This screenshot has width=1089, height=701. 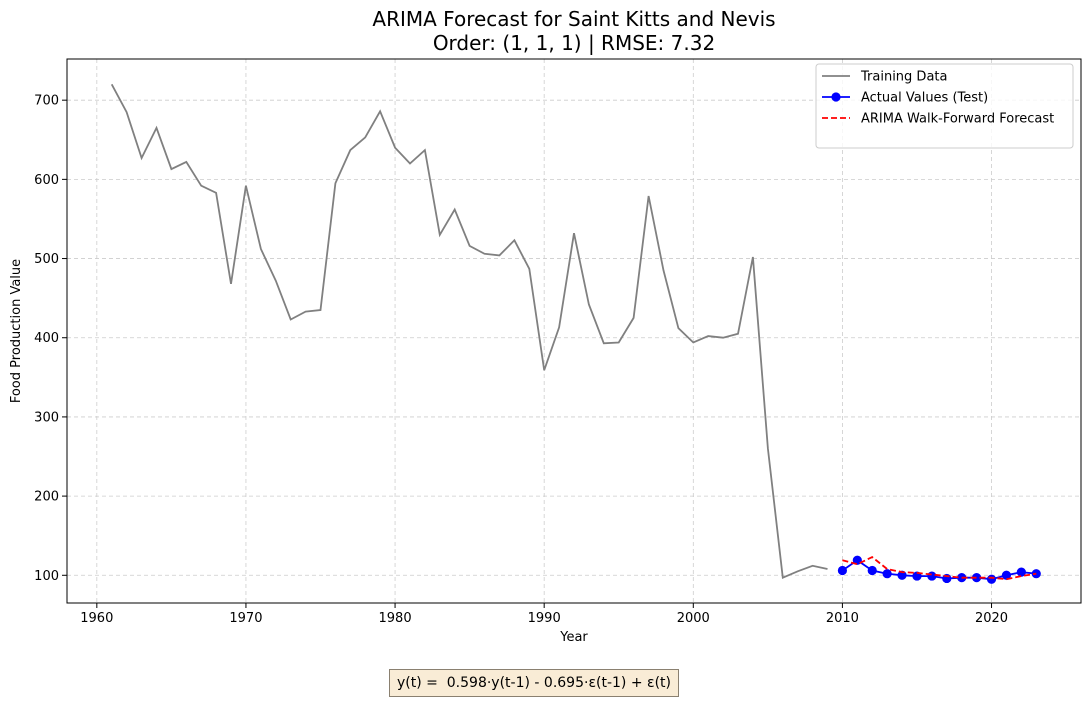 I want to click on x-tick-label: 1980, so click(x=395, y=618).